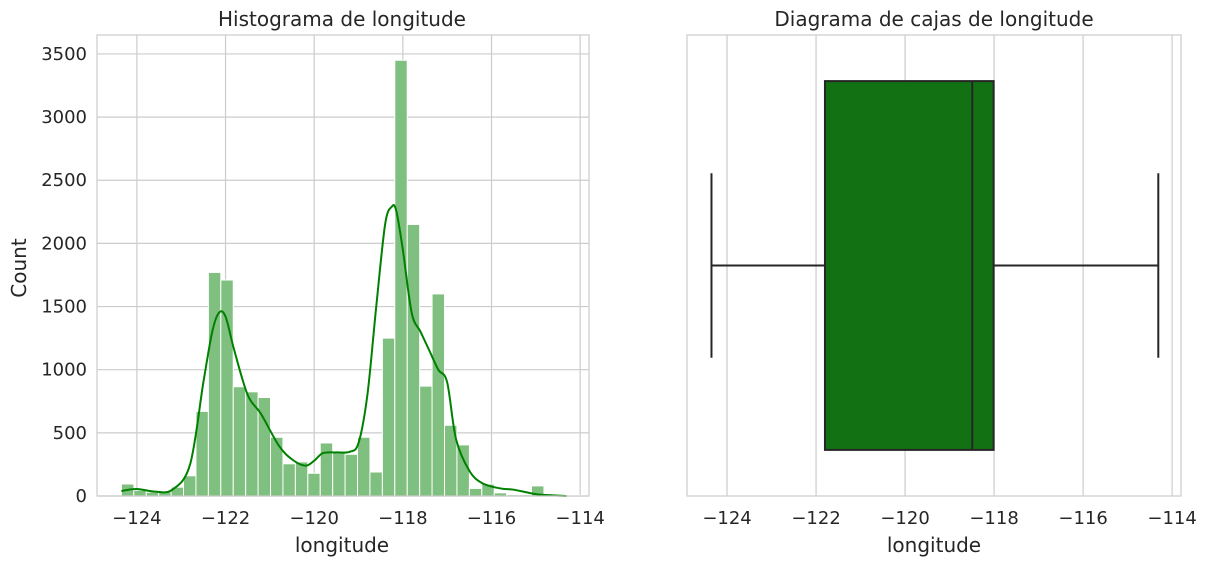 The image size is (1206, 564). I want to click on y-tick-label: 3500, so click(64, 54).